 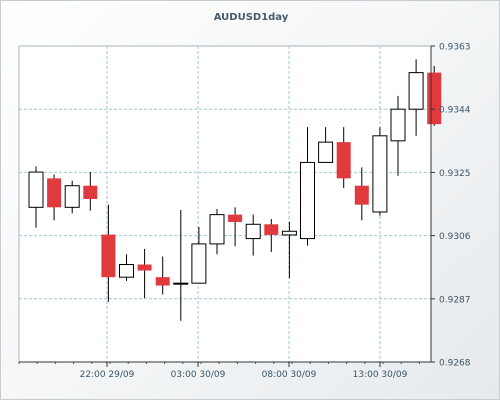 I want to click on y-tick-label: 0.9344, so click(x=455, y=111).